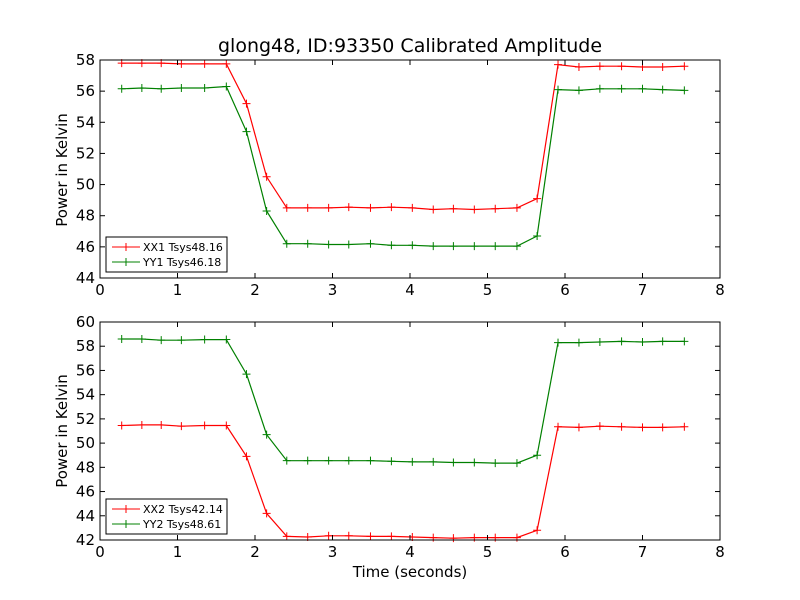 Image resolution: width=800 pixels, height=600 pixels. I want to click on legend-box, so click(166, 254).